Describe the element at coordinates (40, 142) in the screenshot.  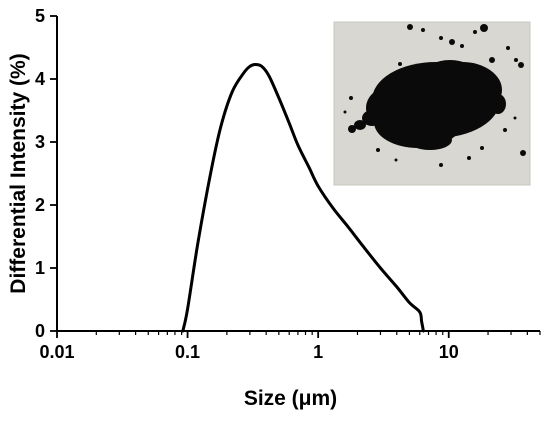
I see `y-tick-label: 3` at that location.